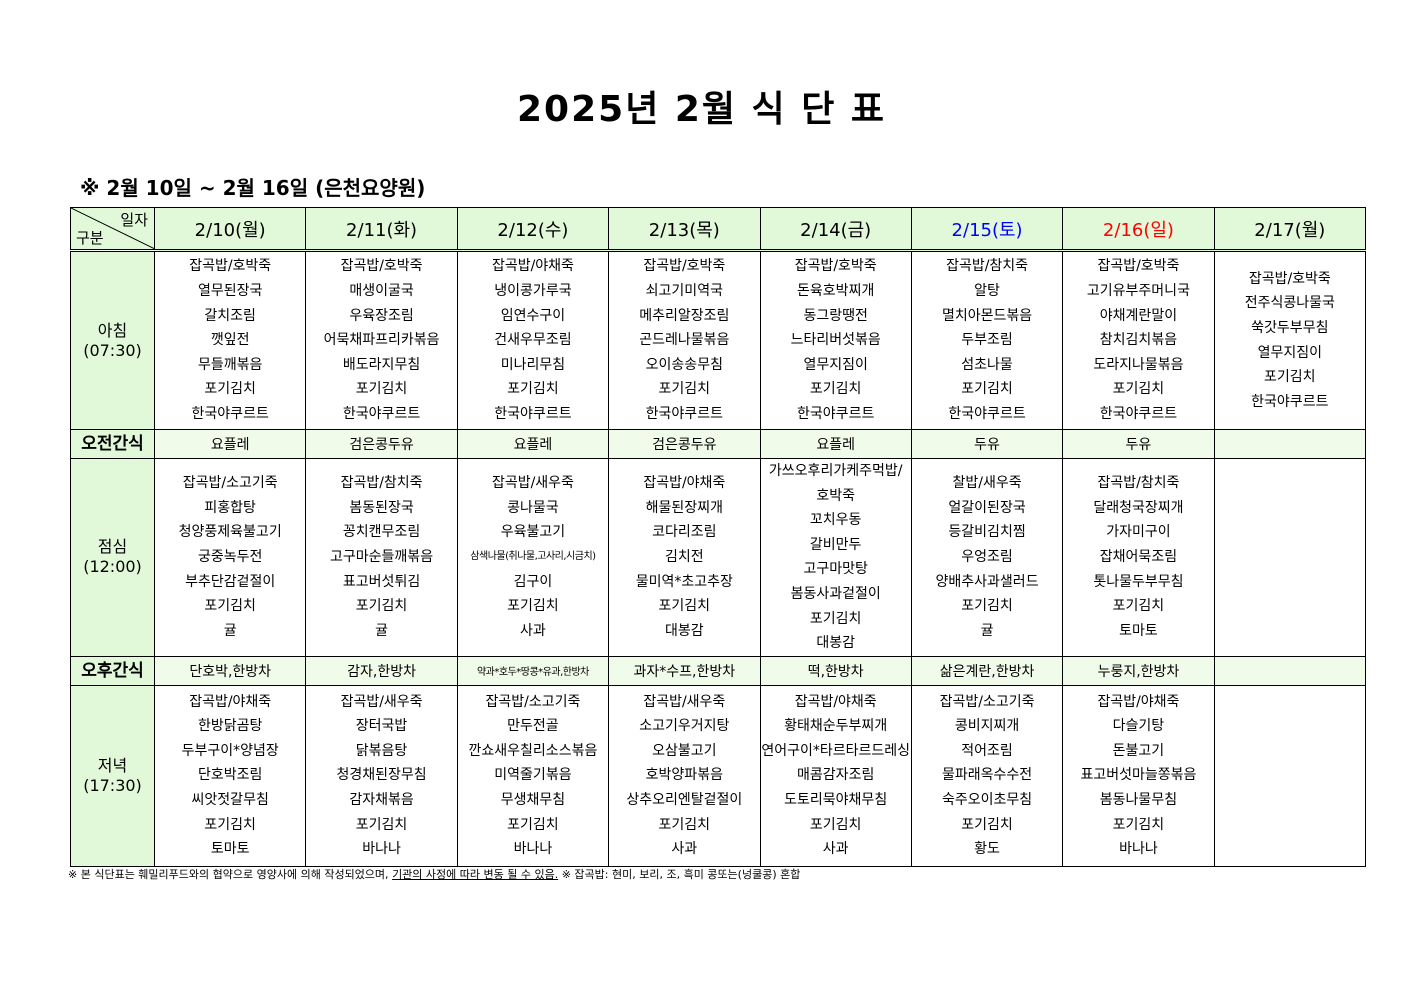 The height and width of the screenshot is (992, 1403). I want to click on menu-item: 단호박조림, so click(230, 775).